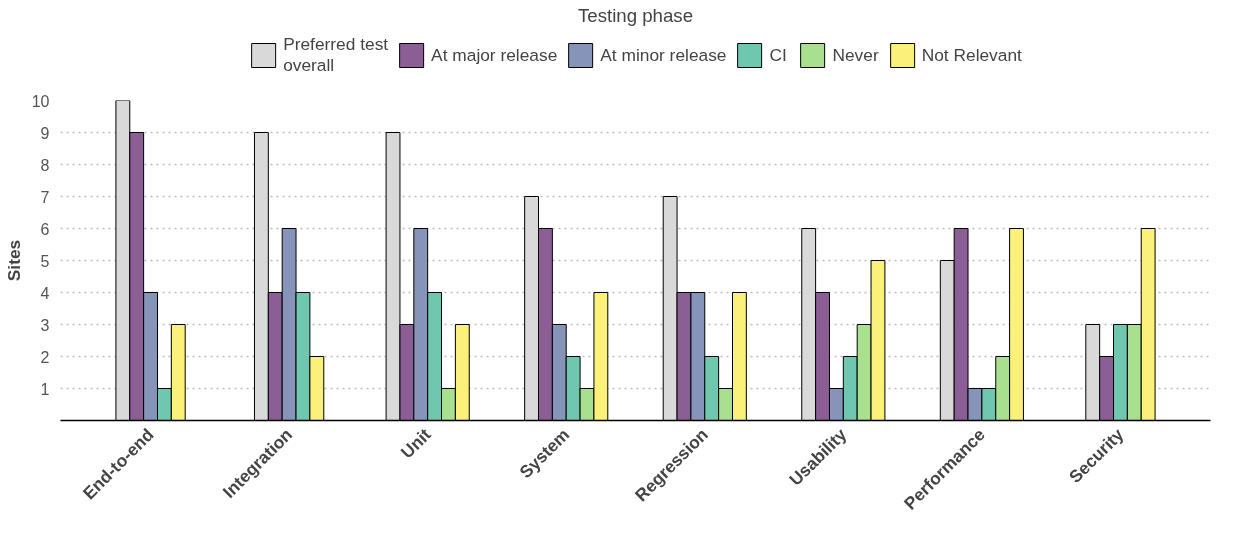 The width and height of the screenshot is (1250, 560). Describe the element at coordinates (635, 15) in the screenshot. I see `chart-title: Testing phase` at that location.